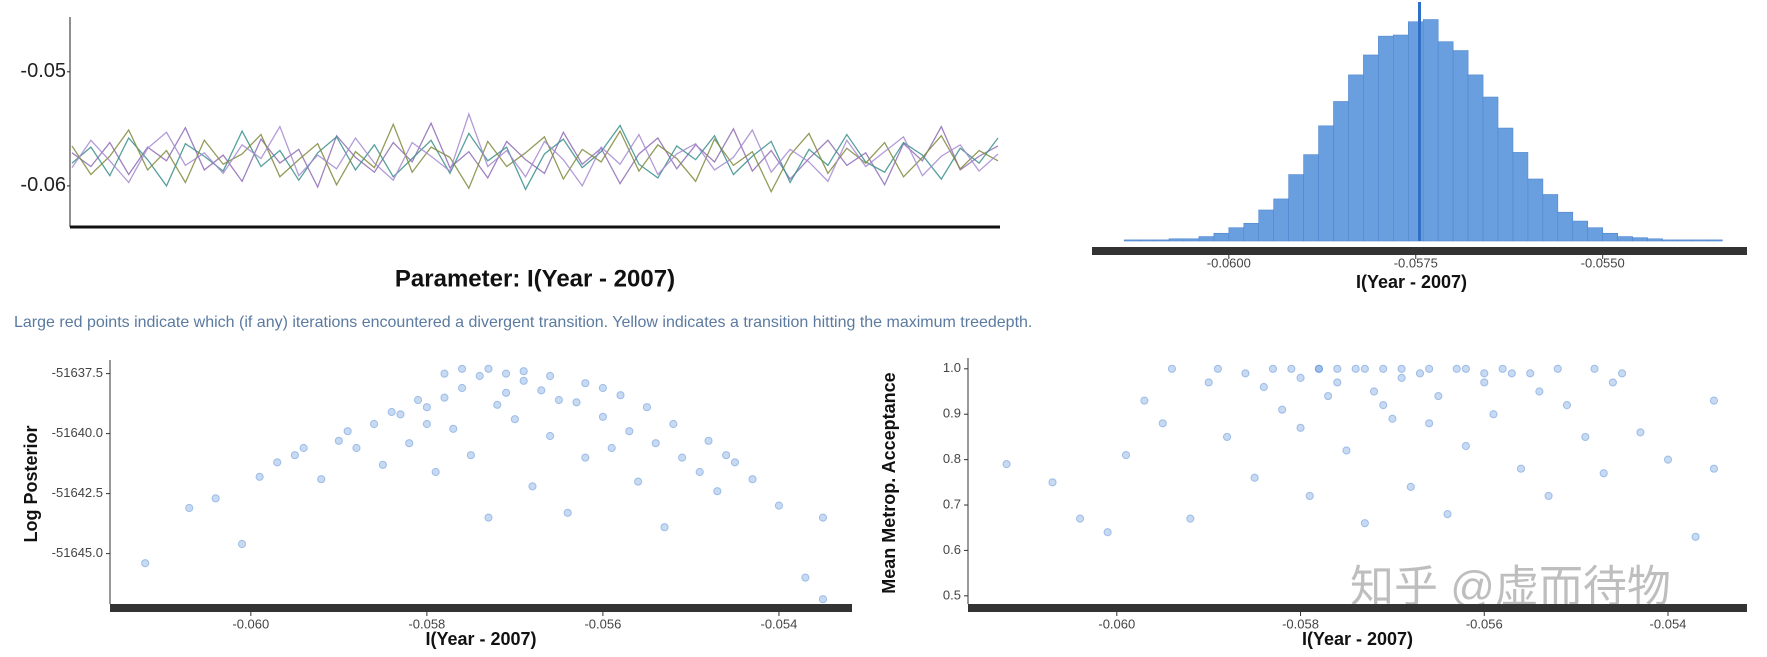  Describe the element at coordinates (1116, 623) in the screenshot. I see `x-tick-label: -0.060` at that location.